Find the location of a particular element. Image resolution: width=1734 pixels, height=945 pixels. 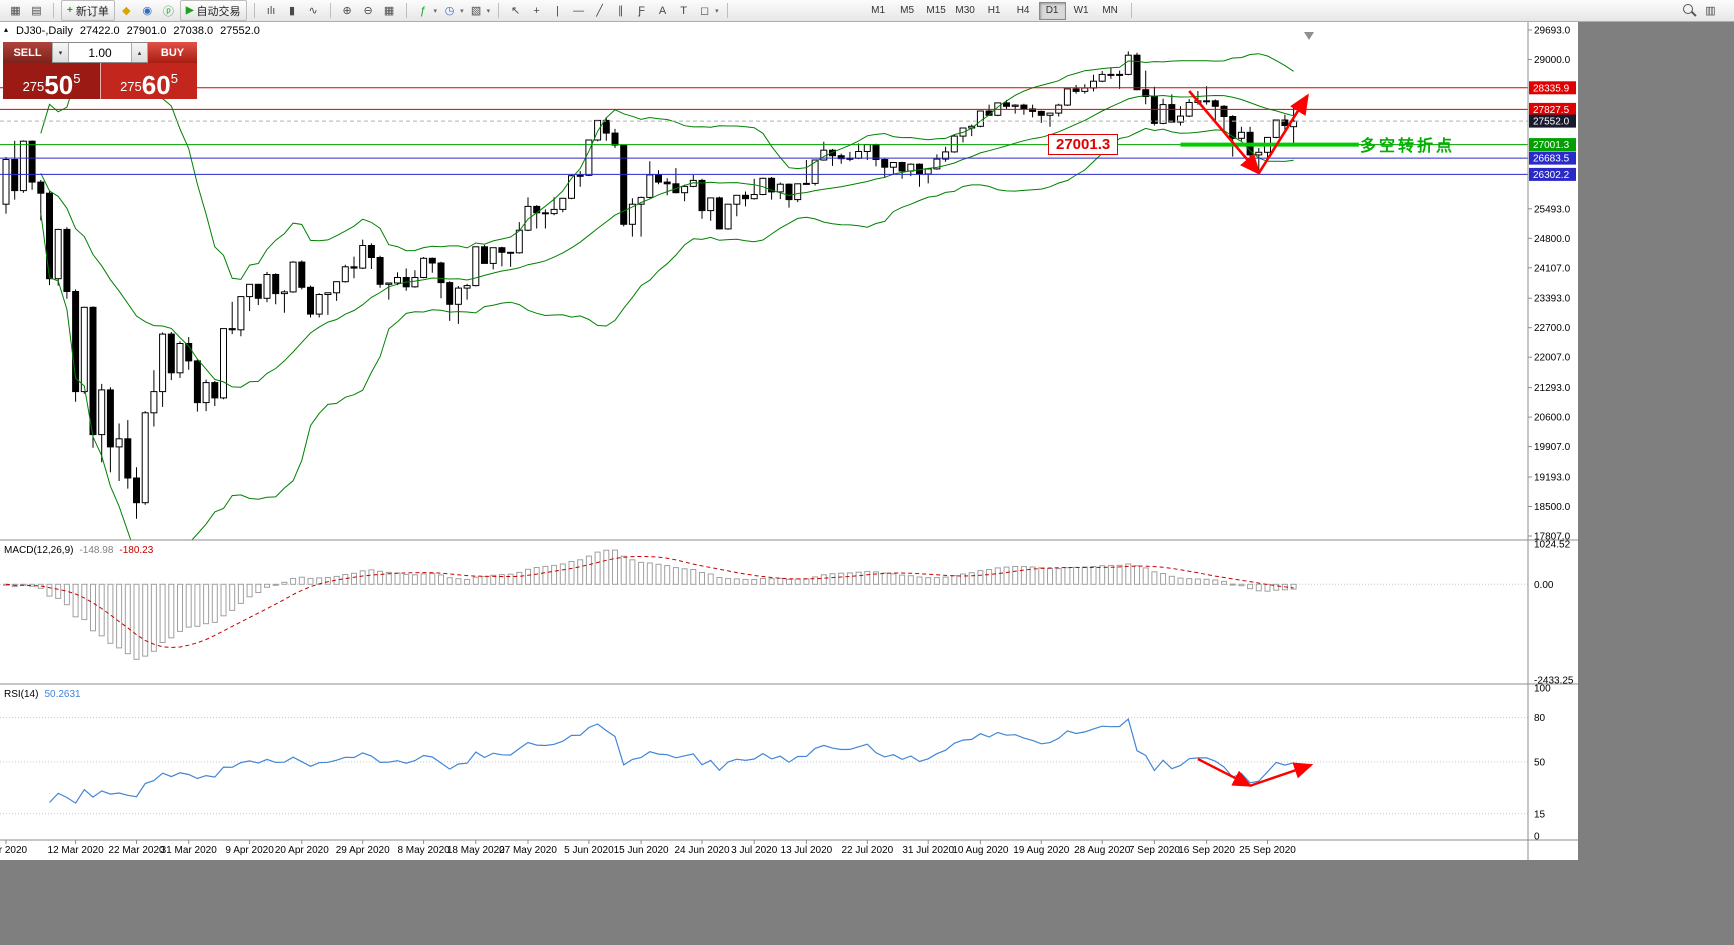

zoom-out-icon: ⊖ is located at coordinates (368, 11).